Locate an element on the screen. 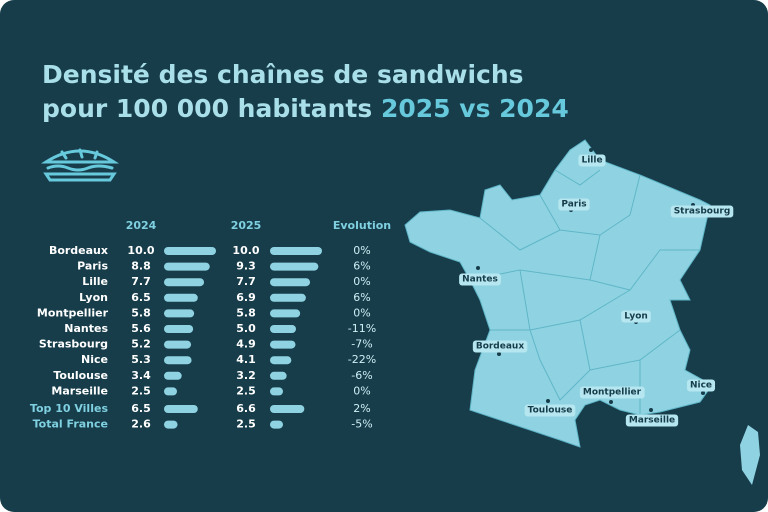  map-city-label: Marseille is located at coordinates (652, 421).